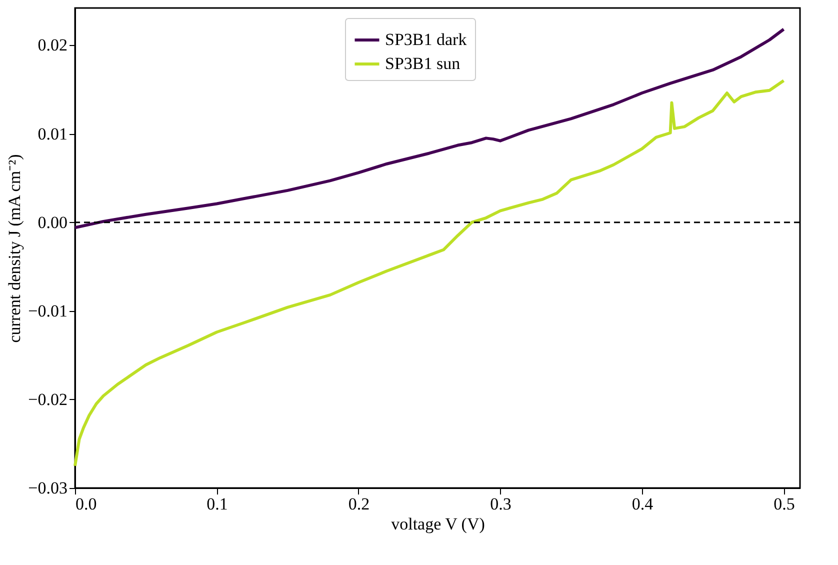 Image resolution: width=838 pixels, height=565 pixels. Describe the element at coordinates (86, 504) in the screenshot. I see `x-tick-label: 0.0` at that location.